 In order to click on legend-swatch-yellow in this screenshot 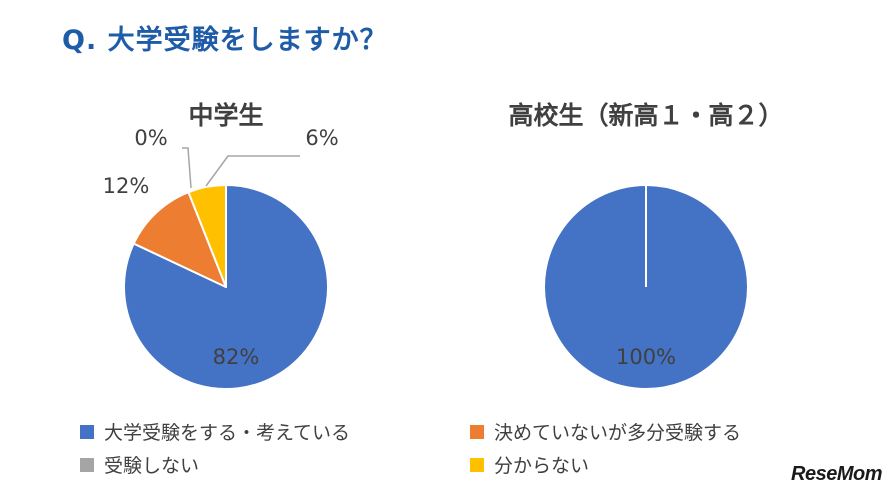, I will do `click(477, 464)`.